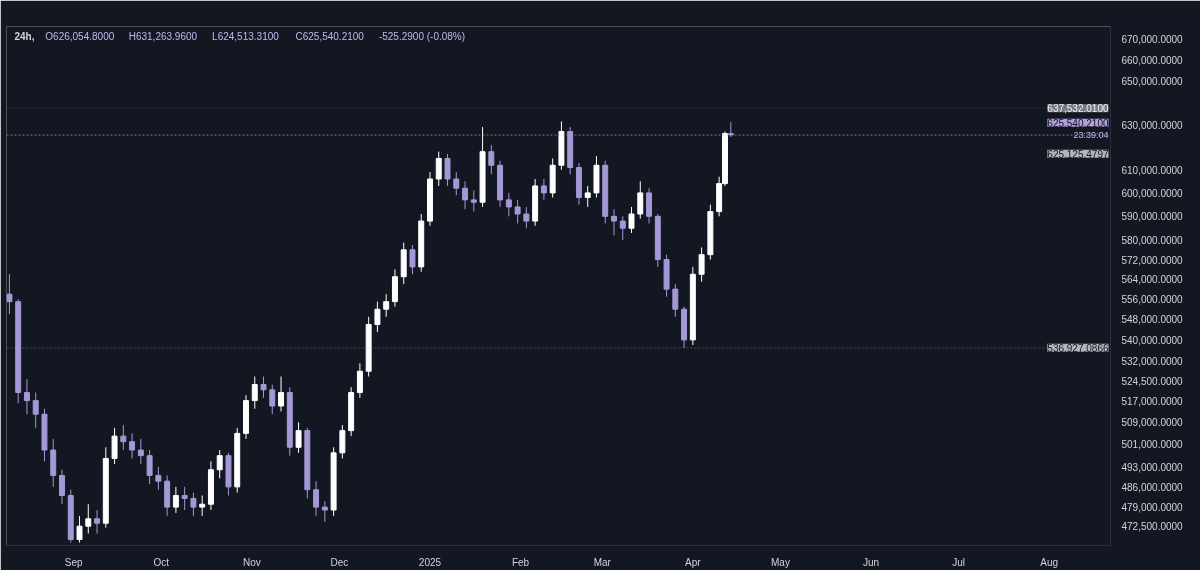  What do you see at coordinates (1152, 508) in the screenshot?
I see `y-tick-label: 479,000.0000` at bounding box center [1152, 508].